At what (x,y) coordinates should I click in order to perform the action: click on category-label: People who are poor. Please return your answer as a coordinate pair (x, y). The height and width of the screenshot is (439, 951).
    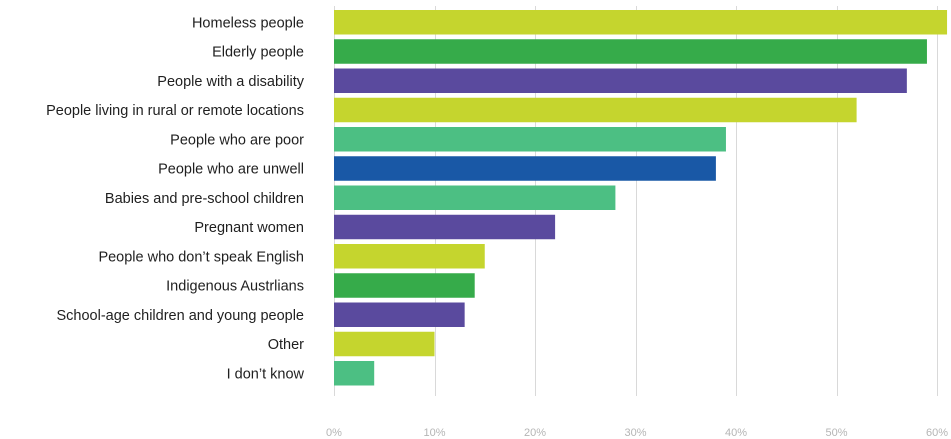
    Looking at the image, I should click on (237, 140).